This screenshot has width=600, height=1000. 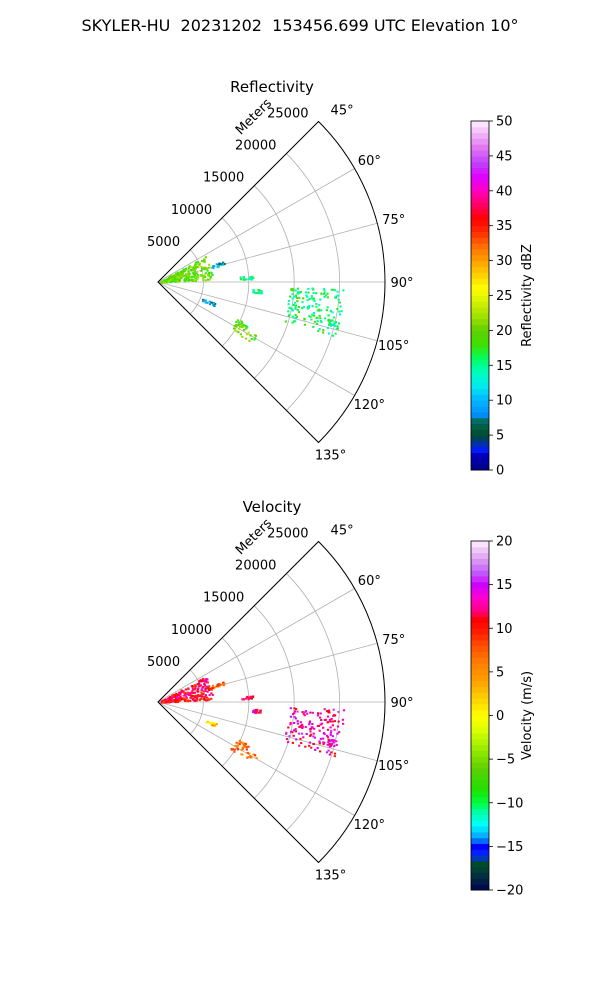 I want to click on theta-tick-label: 105°, so click(x=393, y=766).